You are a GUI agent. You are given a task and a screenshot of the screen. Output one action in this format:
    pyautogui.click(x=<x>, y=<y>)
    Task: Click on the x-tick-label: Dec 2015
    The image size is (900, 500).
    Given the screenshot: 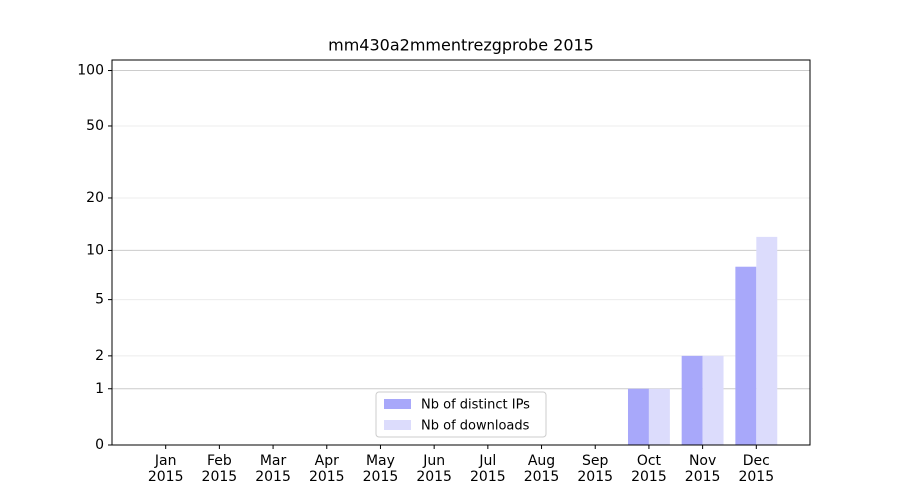 What is the action you would take?
    pyautogui.click(x=756, y=469)
    